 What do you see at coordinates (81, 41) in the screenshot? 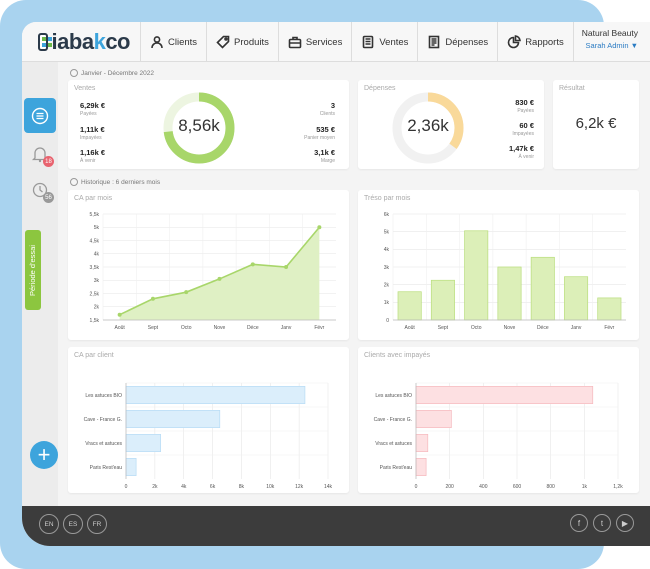
I see `logo: iabakco` at bounding box center [81, 41].